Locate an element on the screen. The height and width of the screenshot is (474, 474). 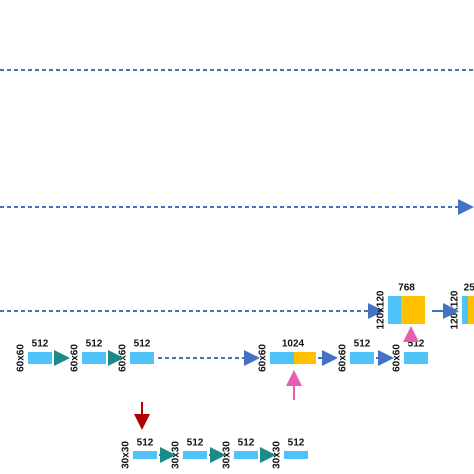
channel-label: 1024 is located at coordinates (293, 344).